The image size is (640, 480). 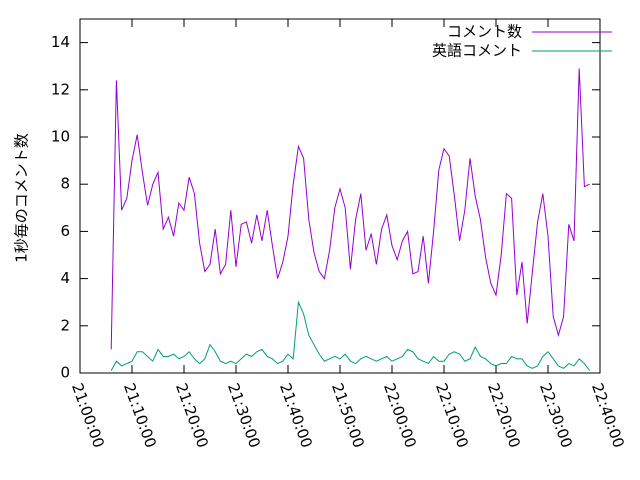 I want to click on x-tick-label: 22:30:00, so click(x=556, y=415).